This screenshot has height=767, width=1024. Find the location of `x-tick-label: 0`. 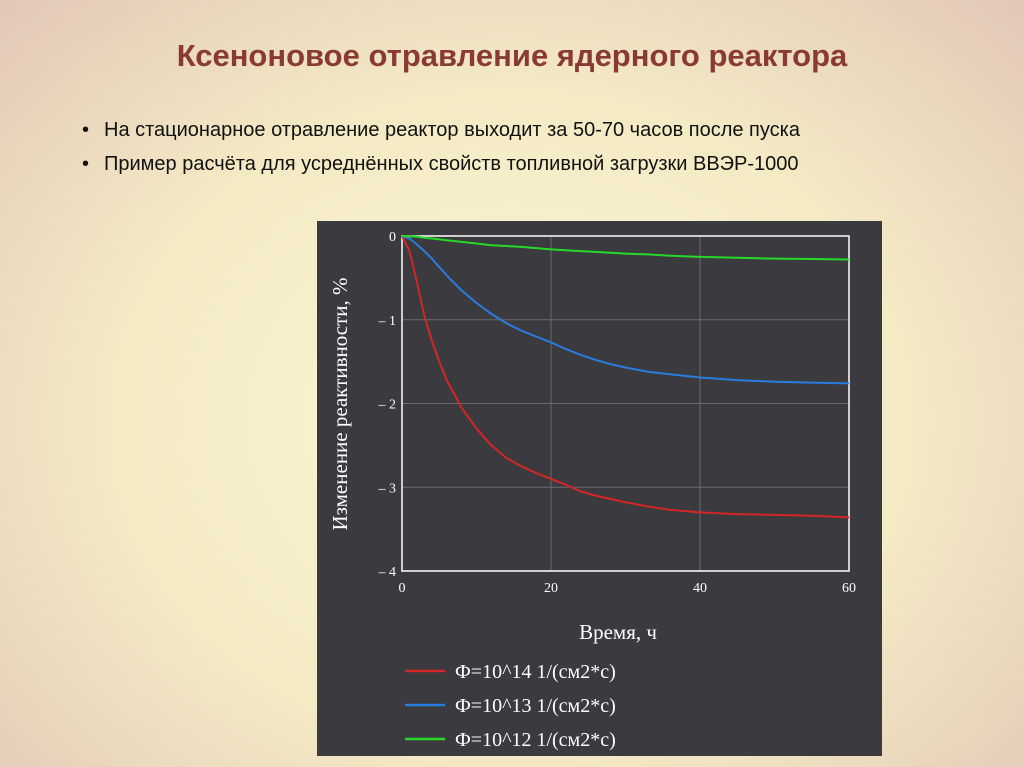

x-tick-label: 0 is located at coordinates (402, 588).